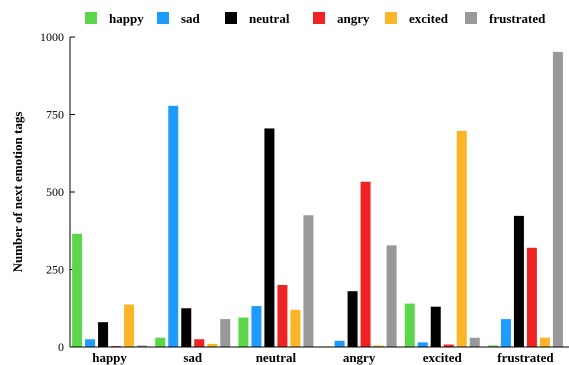 This screenshot has height=365, width=569. I want to click on legend-label: frustrated, so click(517, 18).